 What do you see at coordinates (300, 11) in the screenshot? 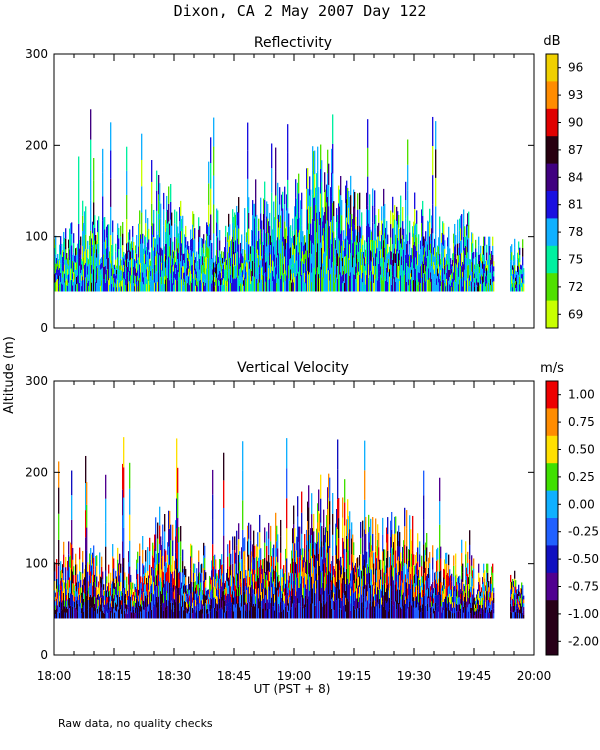
I see `page-title: Dixon, CA 2 May 2007 Day 122` at bounding box center [300, 11].